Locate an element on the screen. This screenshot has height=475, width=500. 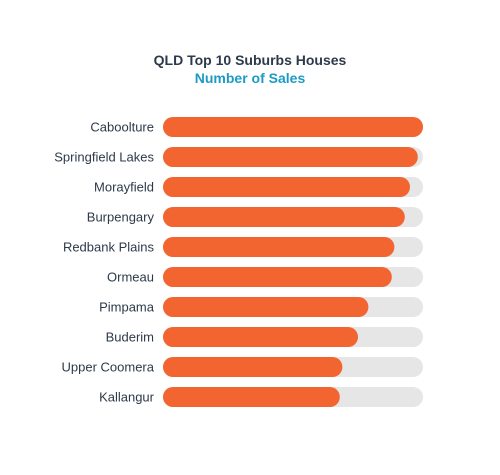
category-label: Redbank Plains is located at coordinates (109, 247).